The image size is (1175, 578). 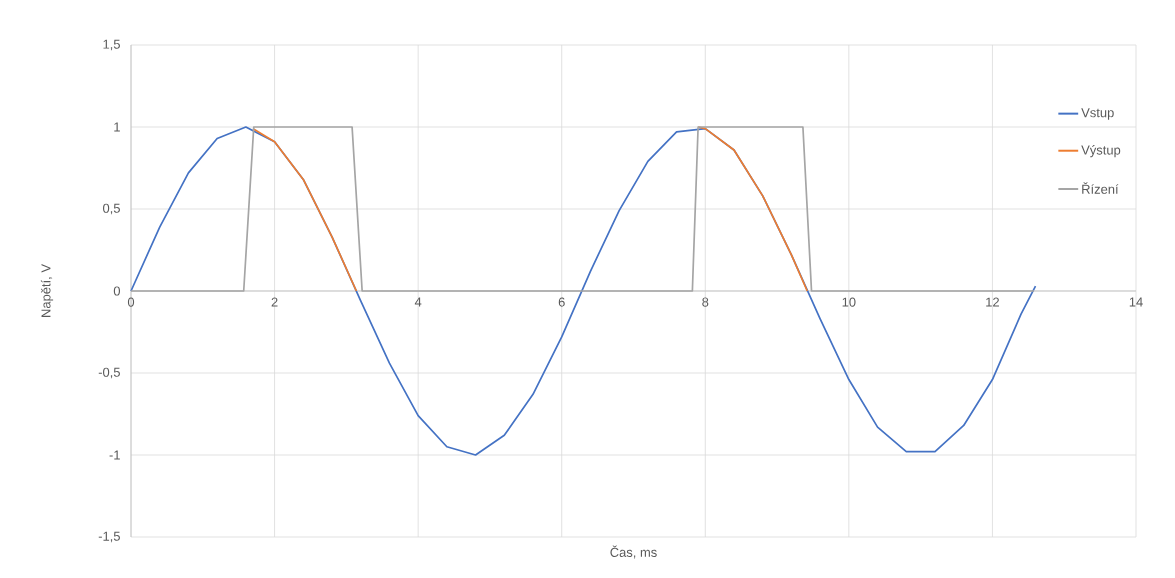 I want to click on x-tick-label: 8, so click(x=705, y=302).